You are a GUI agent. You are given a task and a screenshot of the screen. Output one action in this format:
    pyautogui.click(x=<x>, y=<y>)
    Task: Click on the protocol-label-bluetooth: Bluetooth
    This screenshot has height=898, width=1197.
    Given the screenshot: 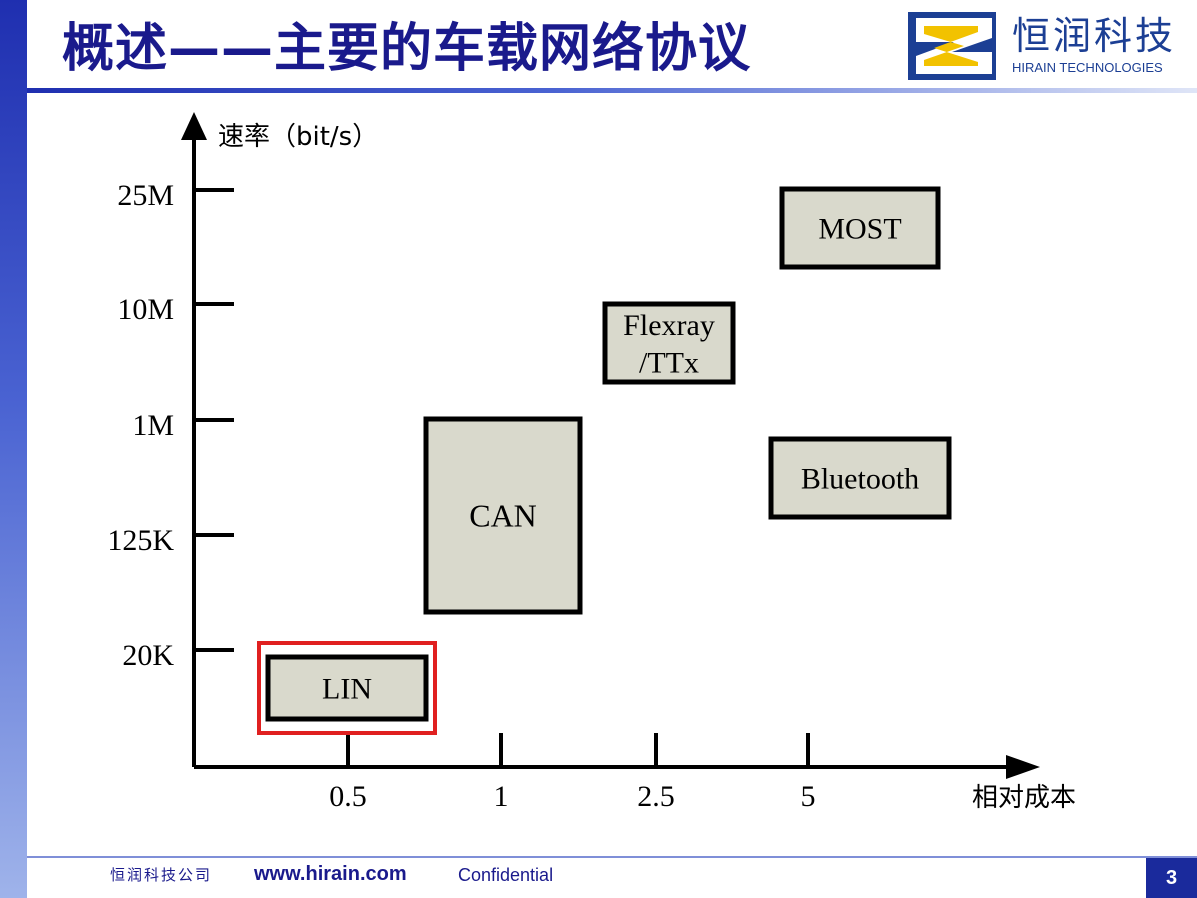 What is the action you would take?
    pyautogui.click(x=860, y=479)
    